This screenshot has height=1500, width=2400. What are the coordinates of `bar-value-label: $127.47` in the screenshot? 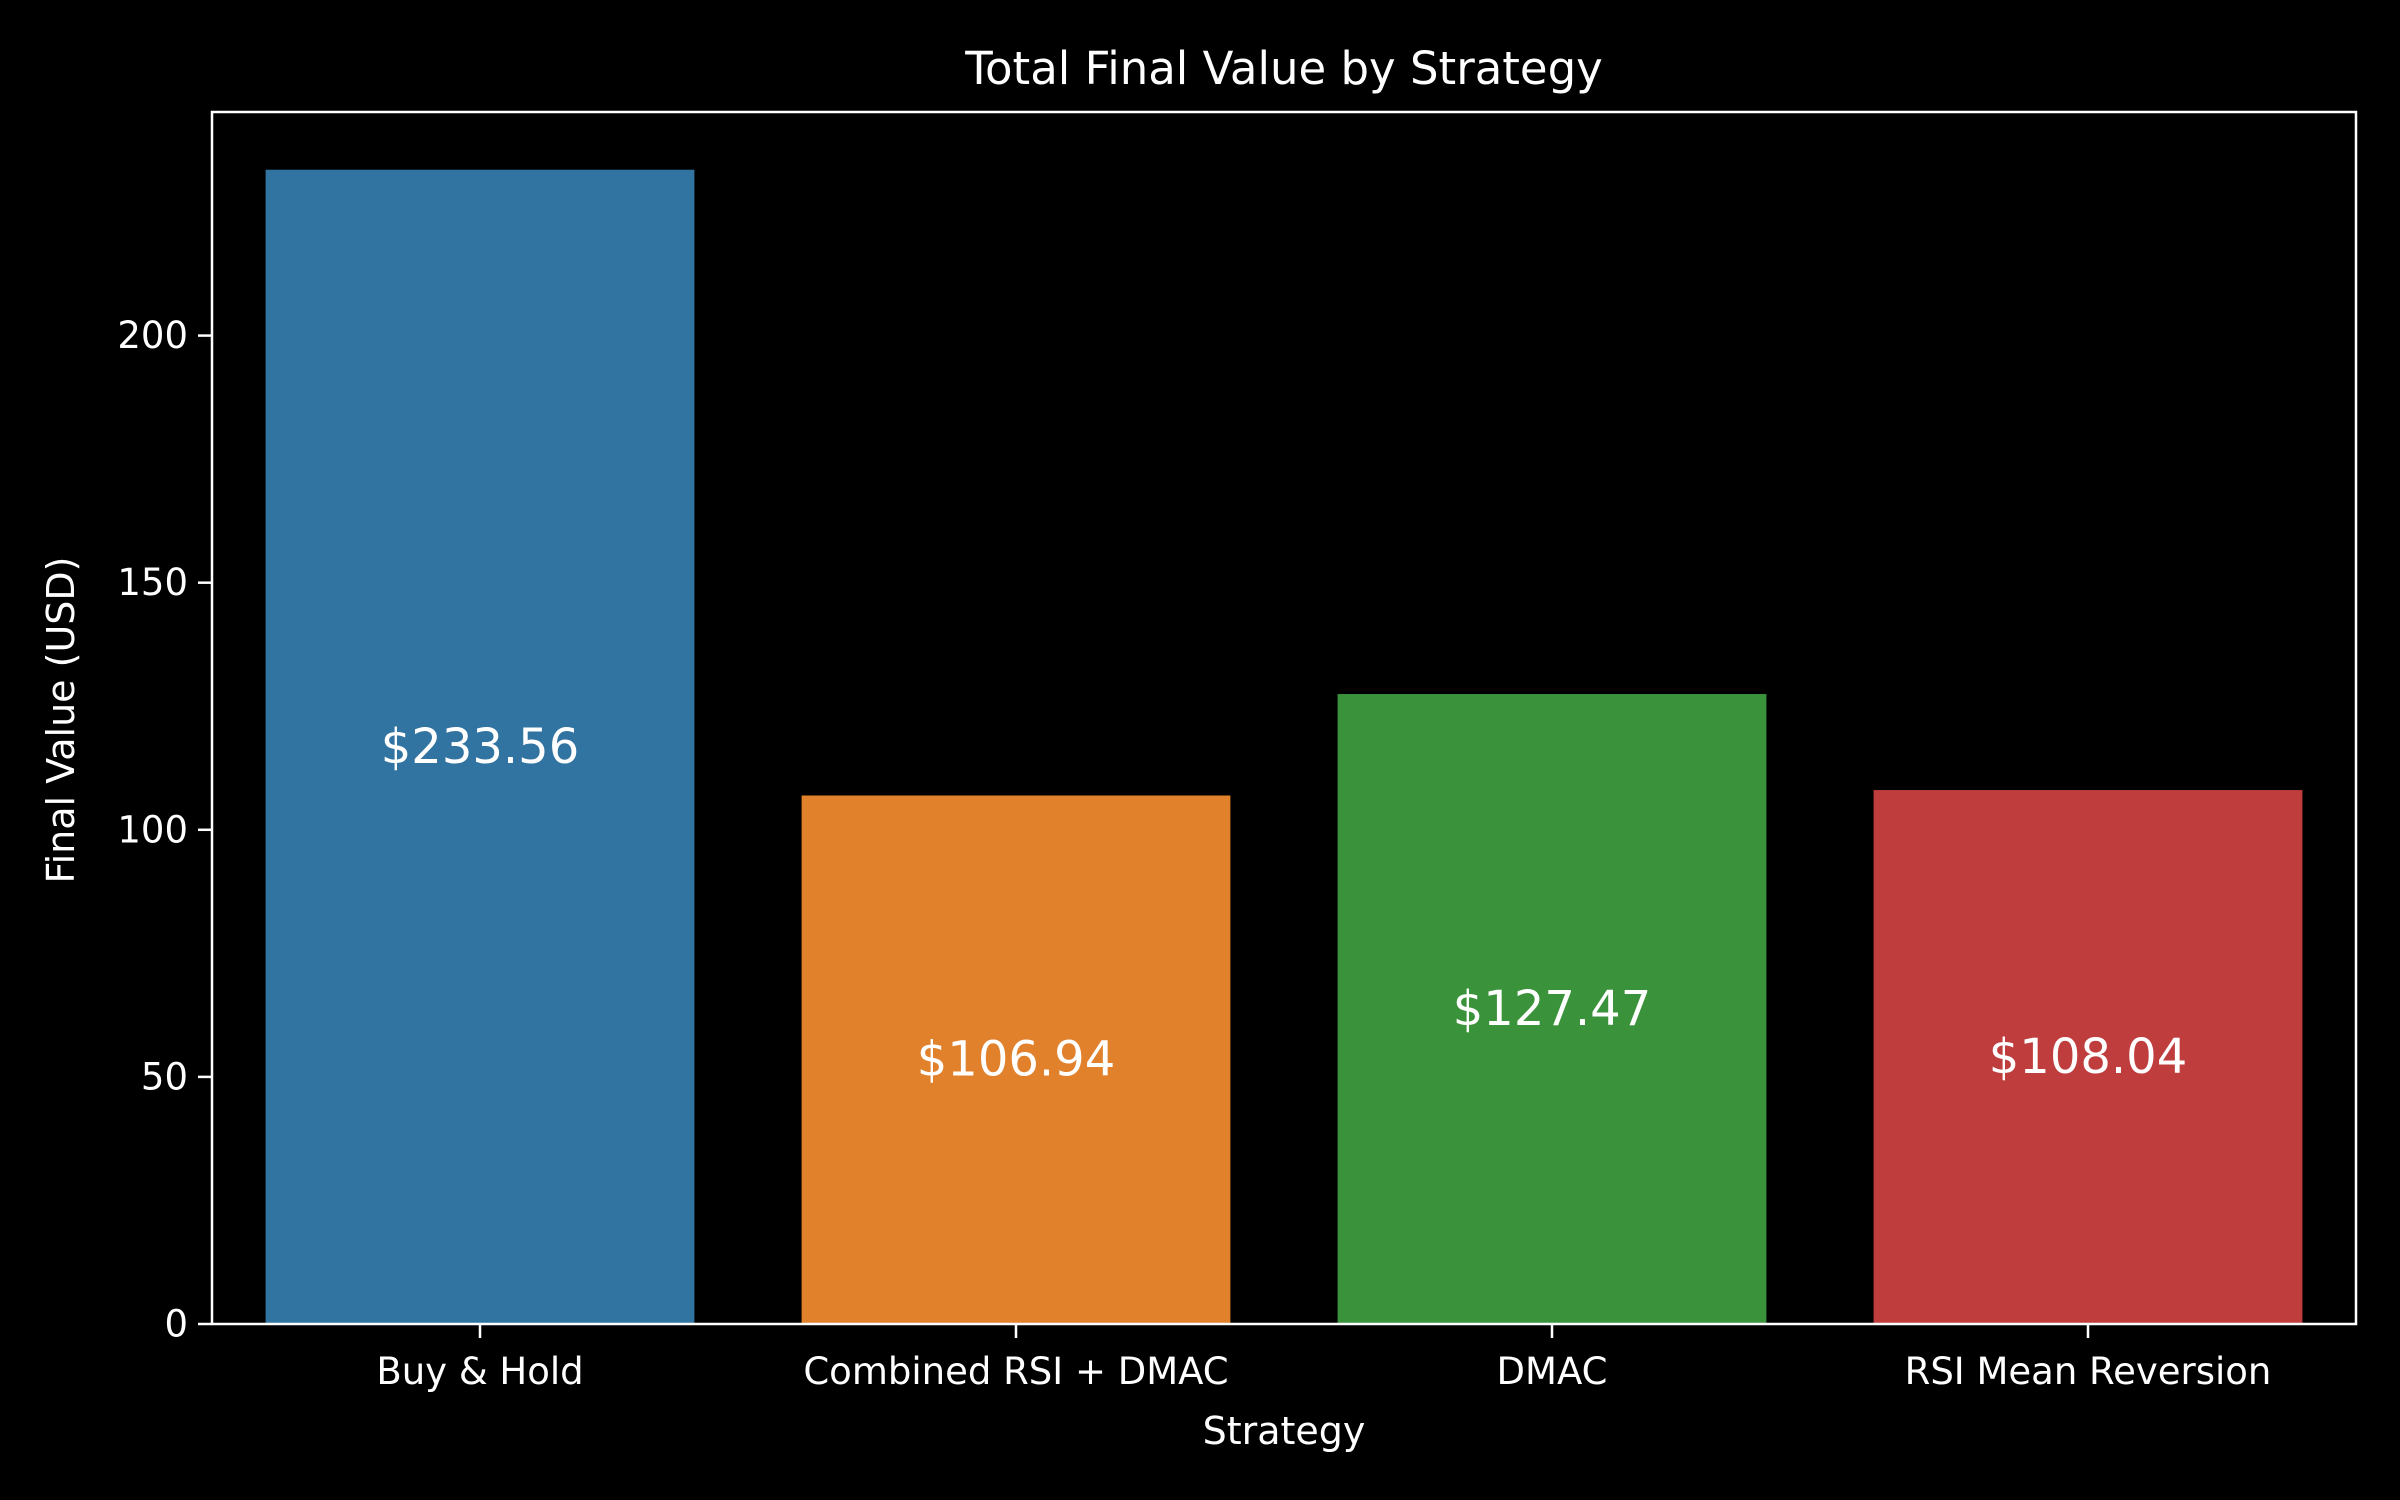 It's located at (1552, 1009).